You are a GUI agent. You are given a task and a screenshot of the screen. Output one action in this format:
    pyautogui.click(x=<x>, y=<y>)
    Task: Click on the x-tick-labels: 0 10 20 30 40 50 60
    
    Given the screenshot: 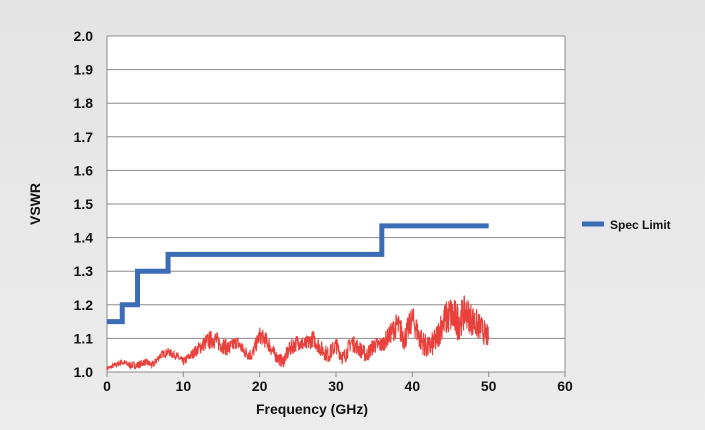 What is the action you would take?
    pyautogui.click(x=338, y=386)
    